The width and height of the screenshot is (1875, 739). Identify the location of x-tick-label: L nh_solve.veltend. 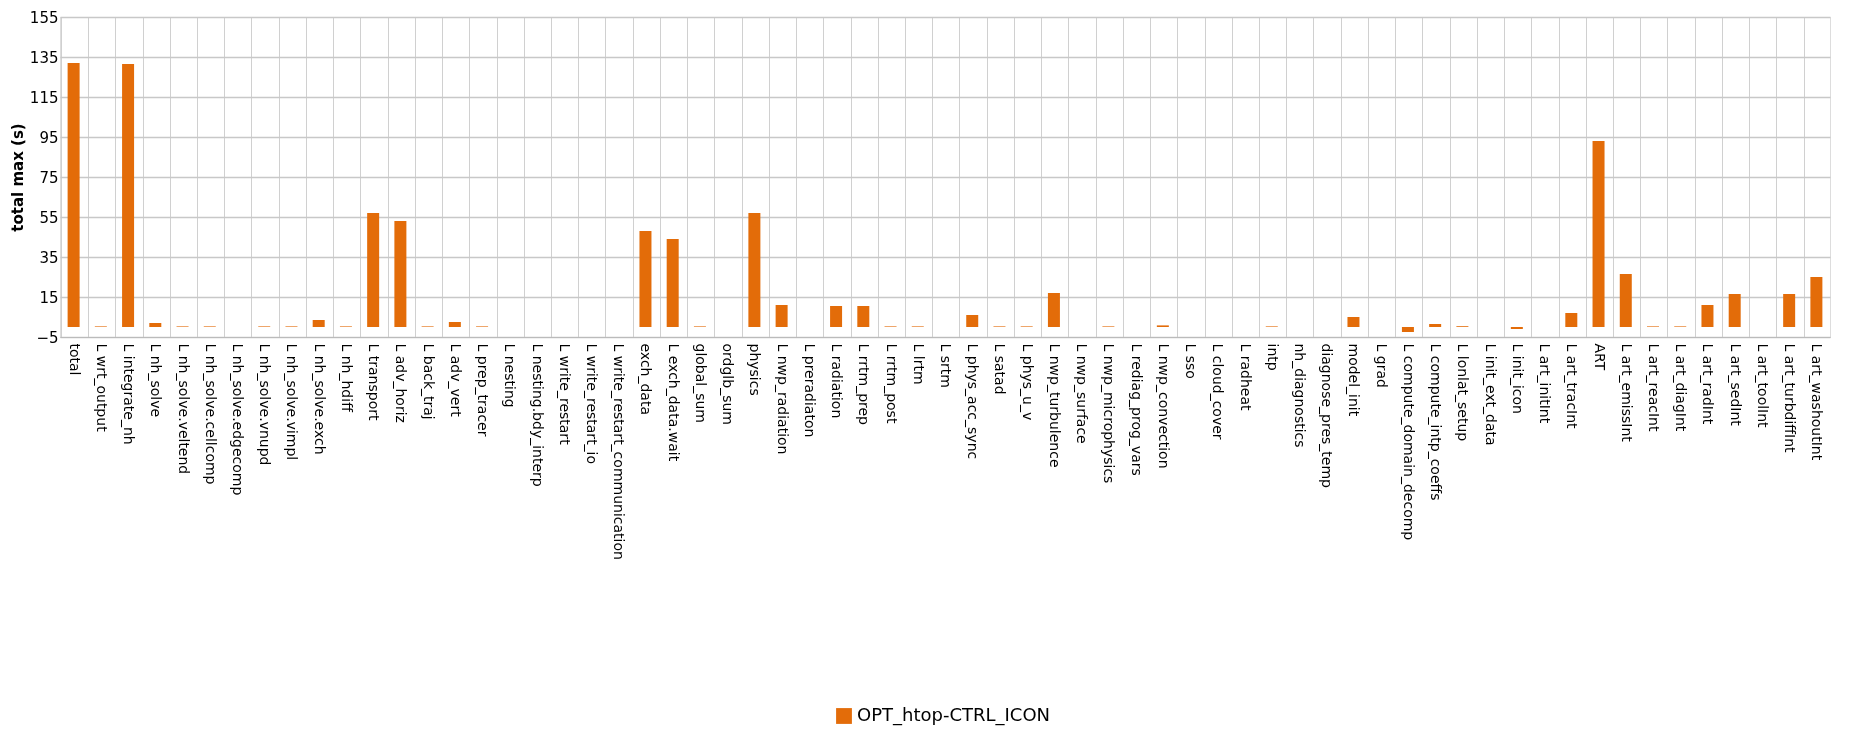
(183, 409).